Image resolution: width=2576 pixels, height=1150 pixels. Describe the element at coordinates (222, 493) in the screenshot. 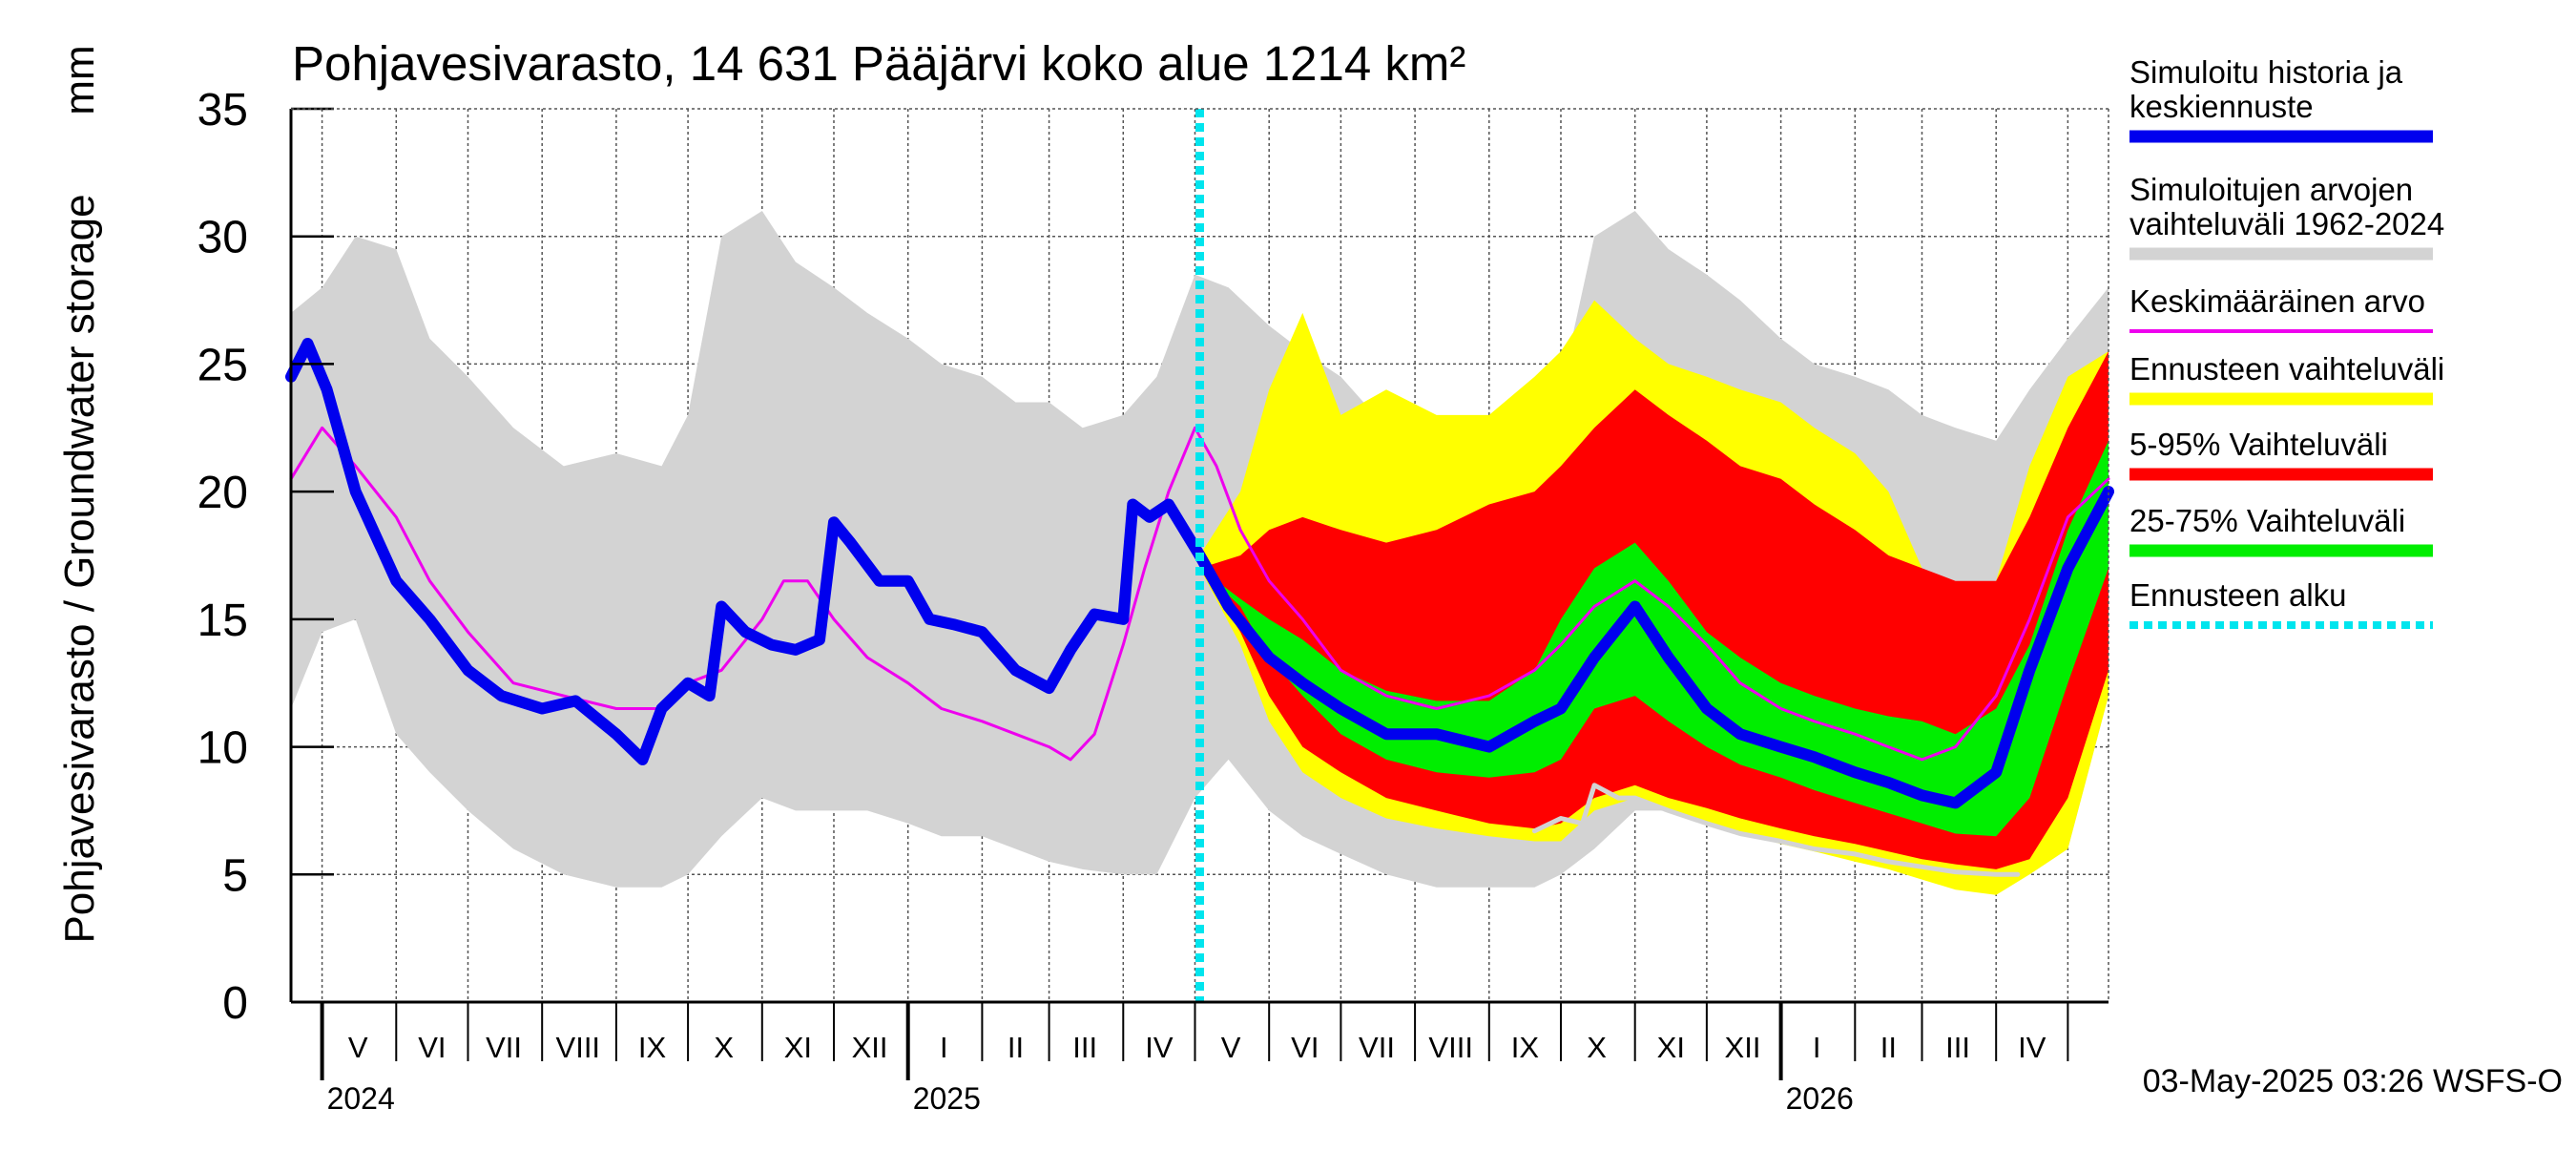

I see `y-tick-label: 20` at that location.